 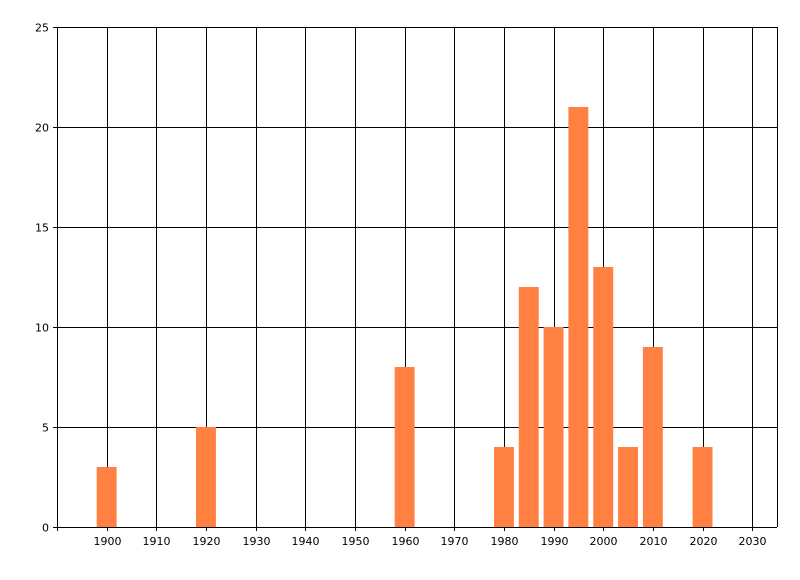 I want to click on y-tick-label: 5, so click(x=45, y=428).